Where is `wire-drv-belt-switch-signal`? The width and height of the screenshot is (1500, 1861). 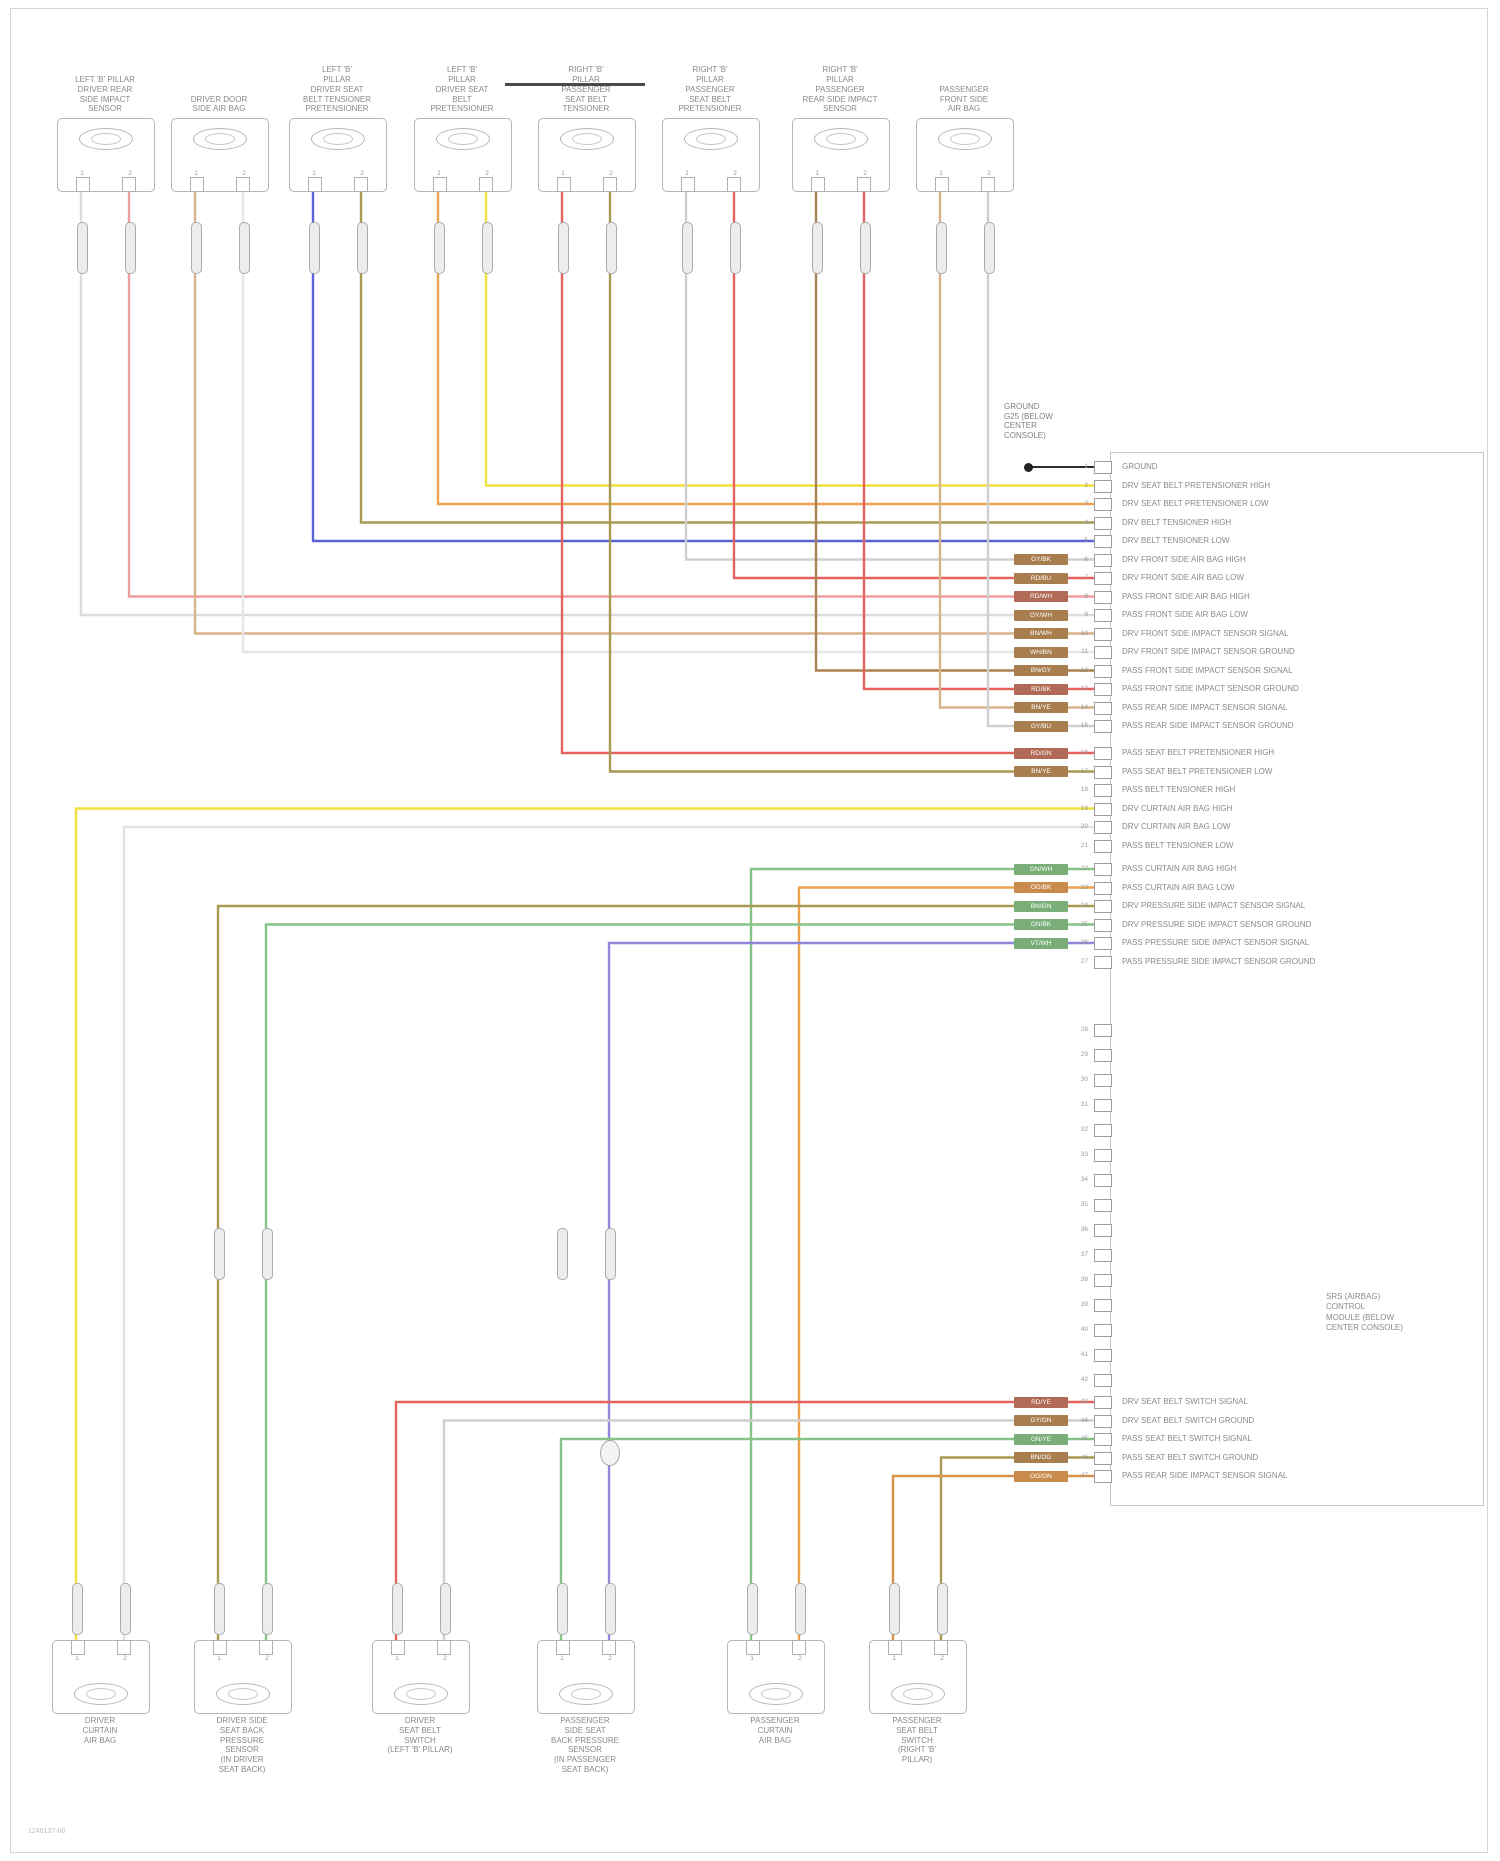 wire-drv-belt-switch-signal is located at coordinates (744, 1520).